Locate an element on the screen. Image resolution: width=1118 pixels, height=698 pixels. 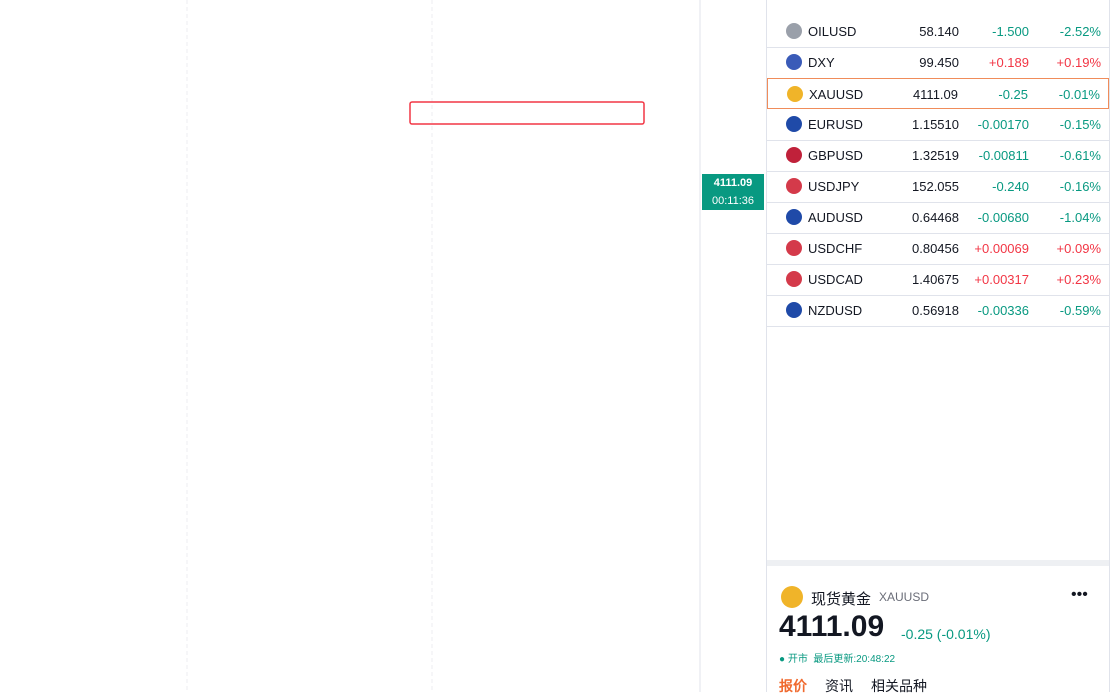
percent: -0.15% is located at coordinates (1080, 124).